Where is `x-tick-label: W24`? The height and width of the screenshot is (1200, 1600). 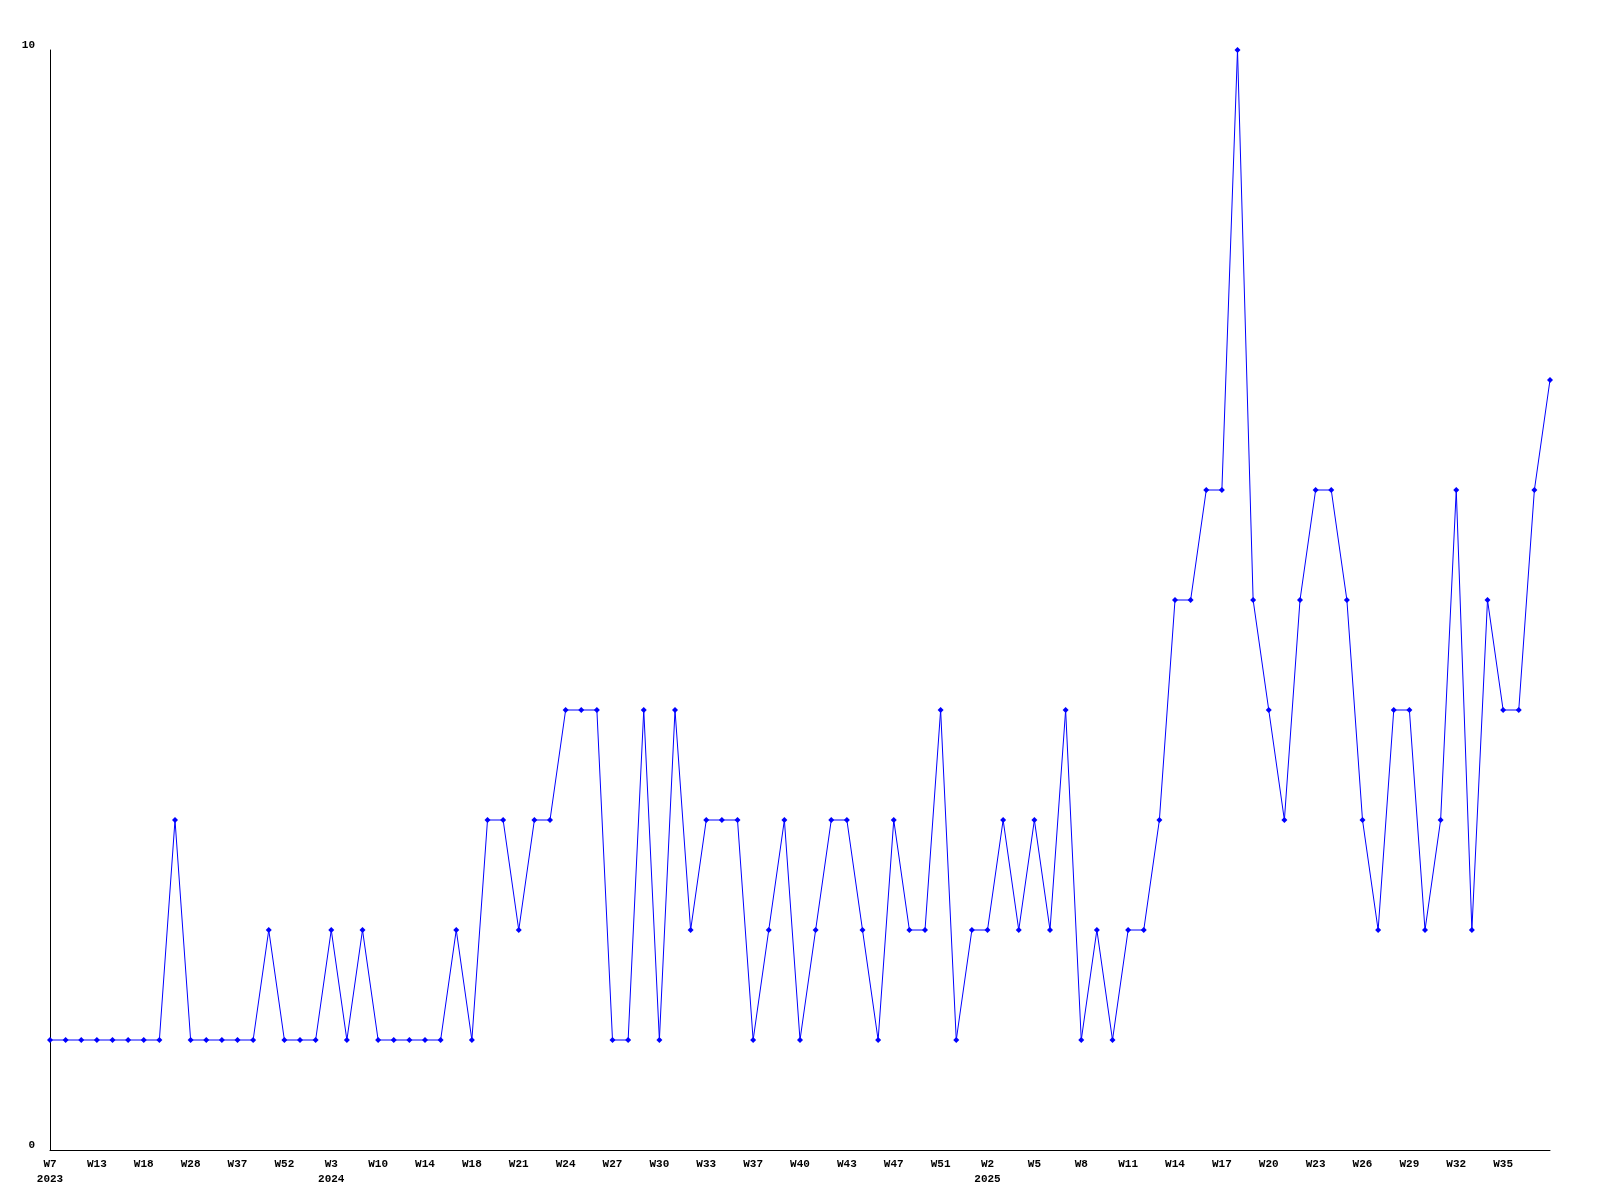 x-tick-label: W24 is located at coordinates (565, 1163).